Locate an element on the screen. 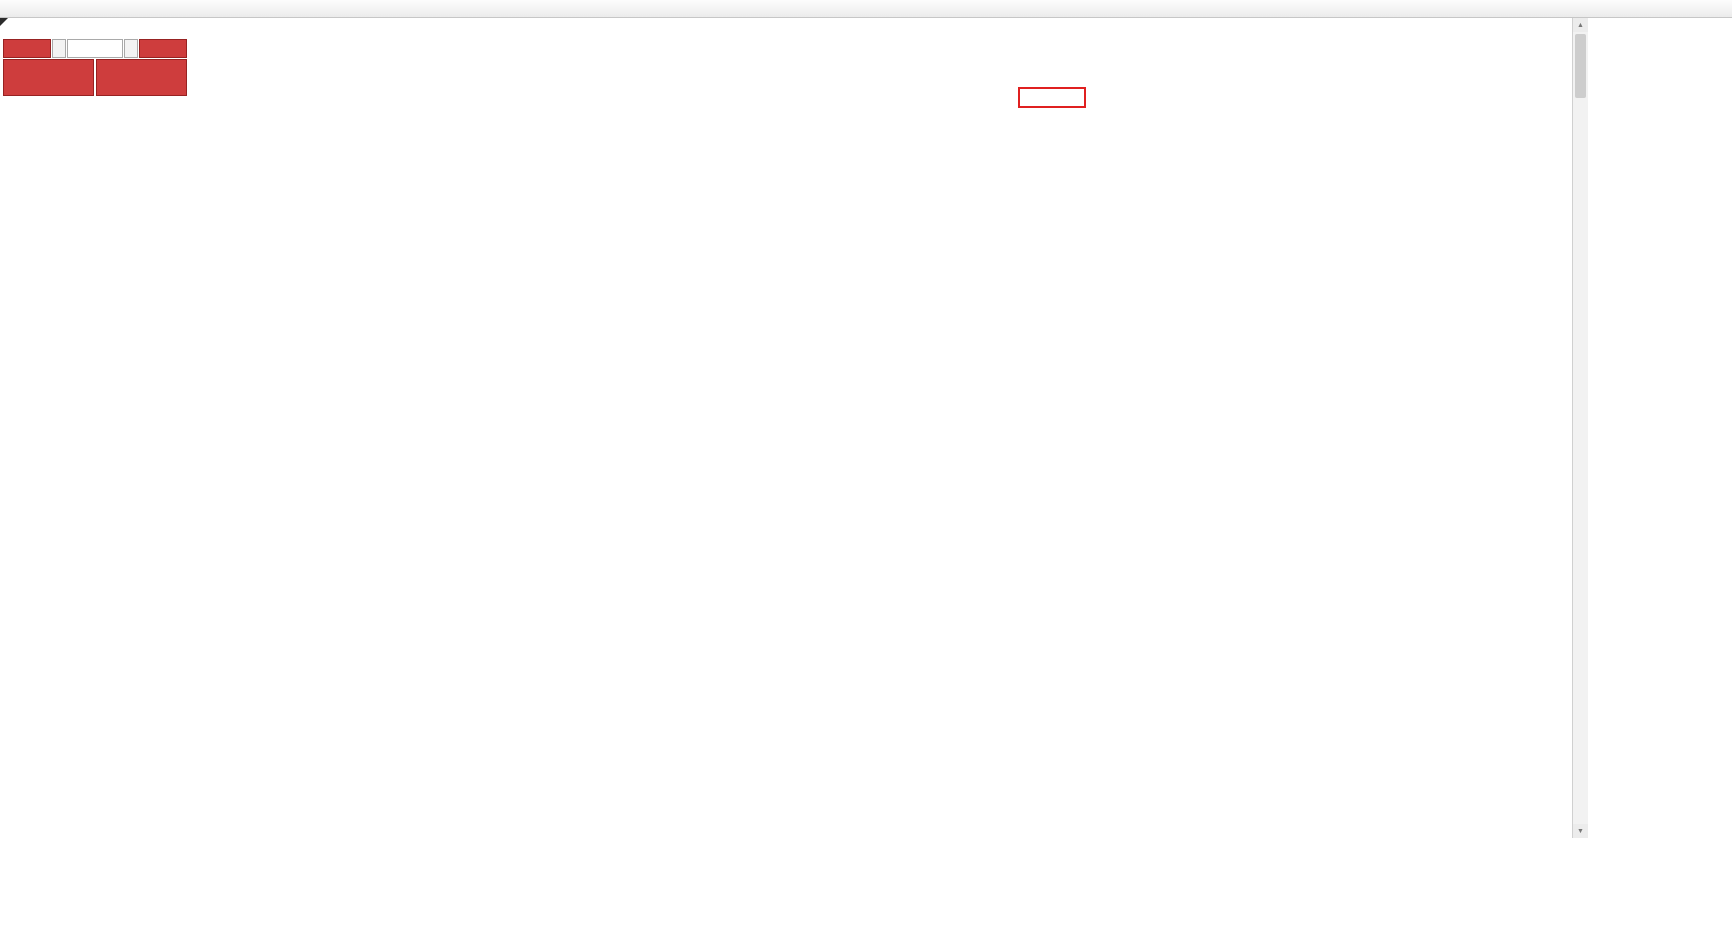 This screenshot has height=944, width=1732. volume-decrease-button is located at coordinates (59, 48).